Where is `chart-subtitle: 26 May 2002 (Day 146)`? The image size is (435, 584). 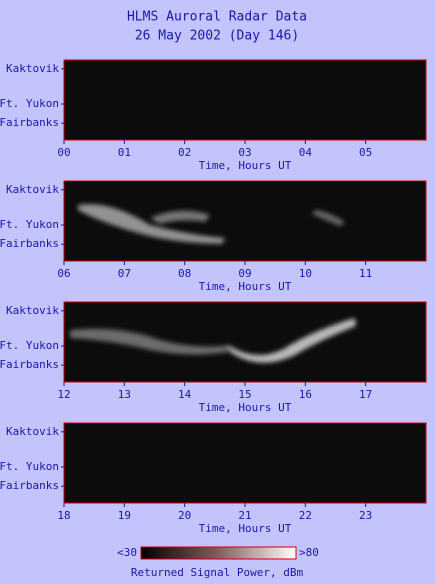
chart-subtitle: 26 May 2002 (Day 146) is located at coordinates (217, 36).